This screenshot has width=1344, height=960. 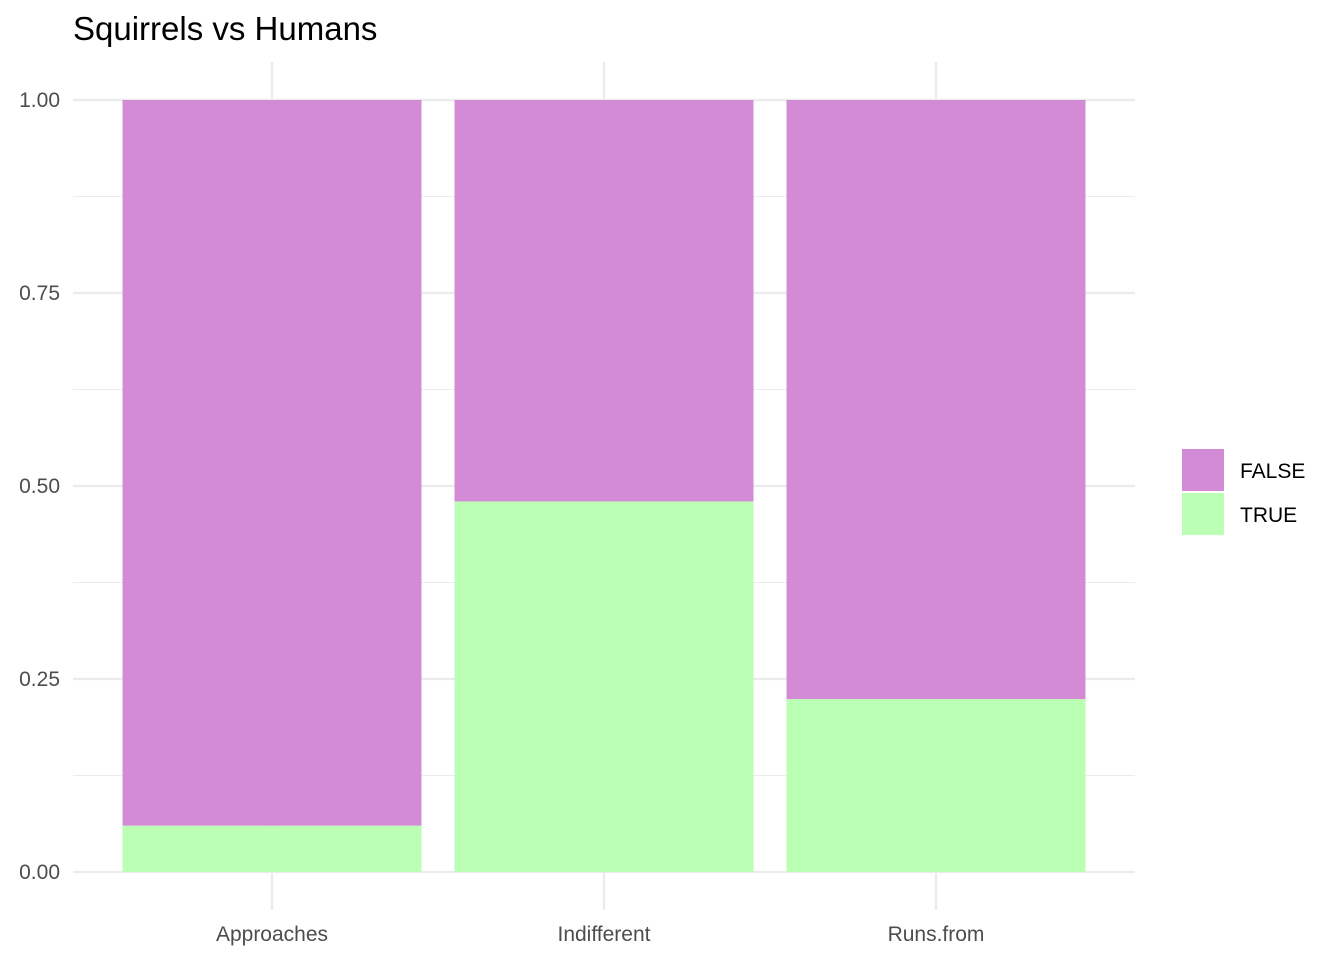 I want to click on y-tick-label: 0.75, so click(x=39, y=293).